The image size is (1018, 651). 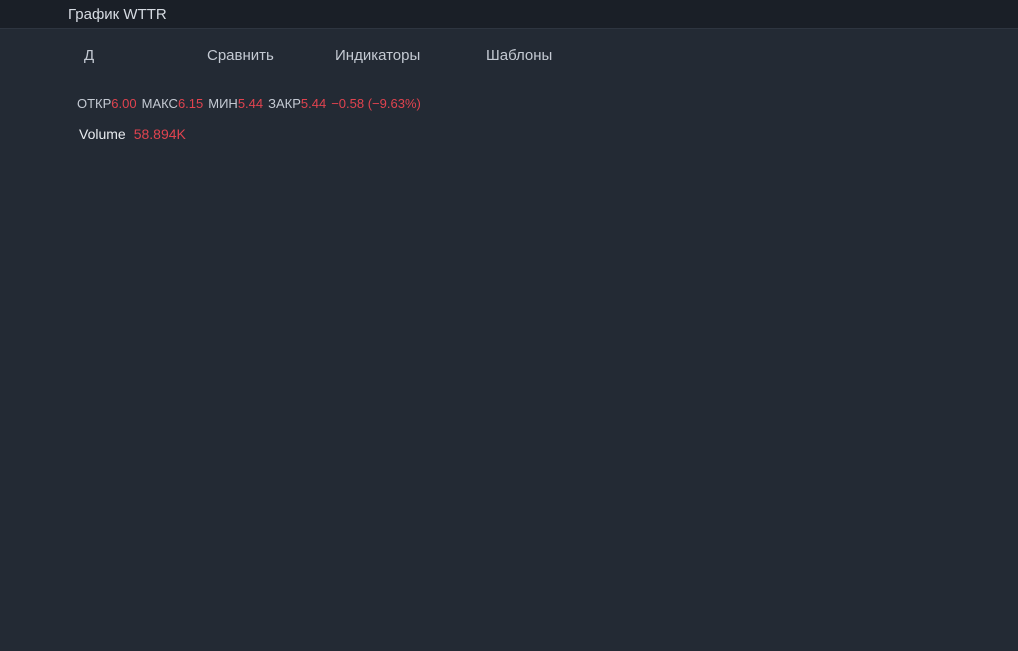 What do you see at coordinates (223, 103) in the screenshot?
I see `legend-label: МИН` at bounding box center [223, 103].